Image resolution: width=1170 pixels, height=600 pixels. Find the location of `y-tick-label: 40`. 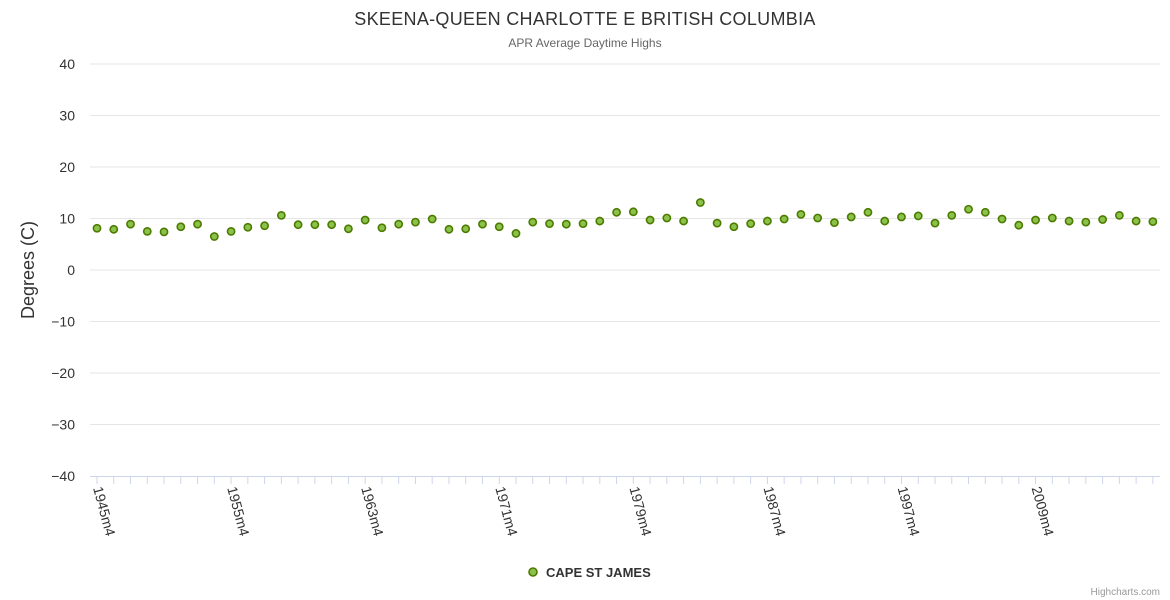

y-tick-label: 40 is located at coordinates (67, 64).